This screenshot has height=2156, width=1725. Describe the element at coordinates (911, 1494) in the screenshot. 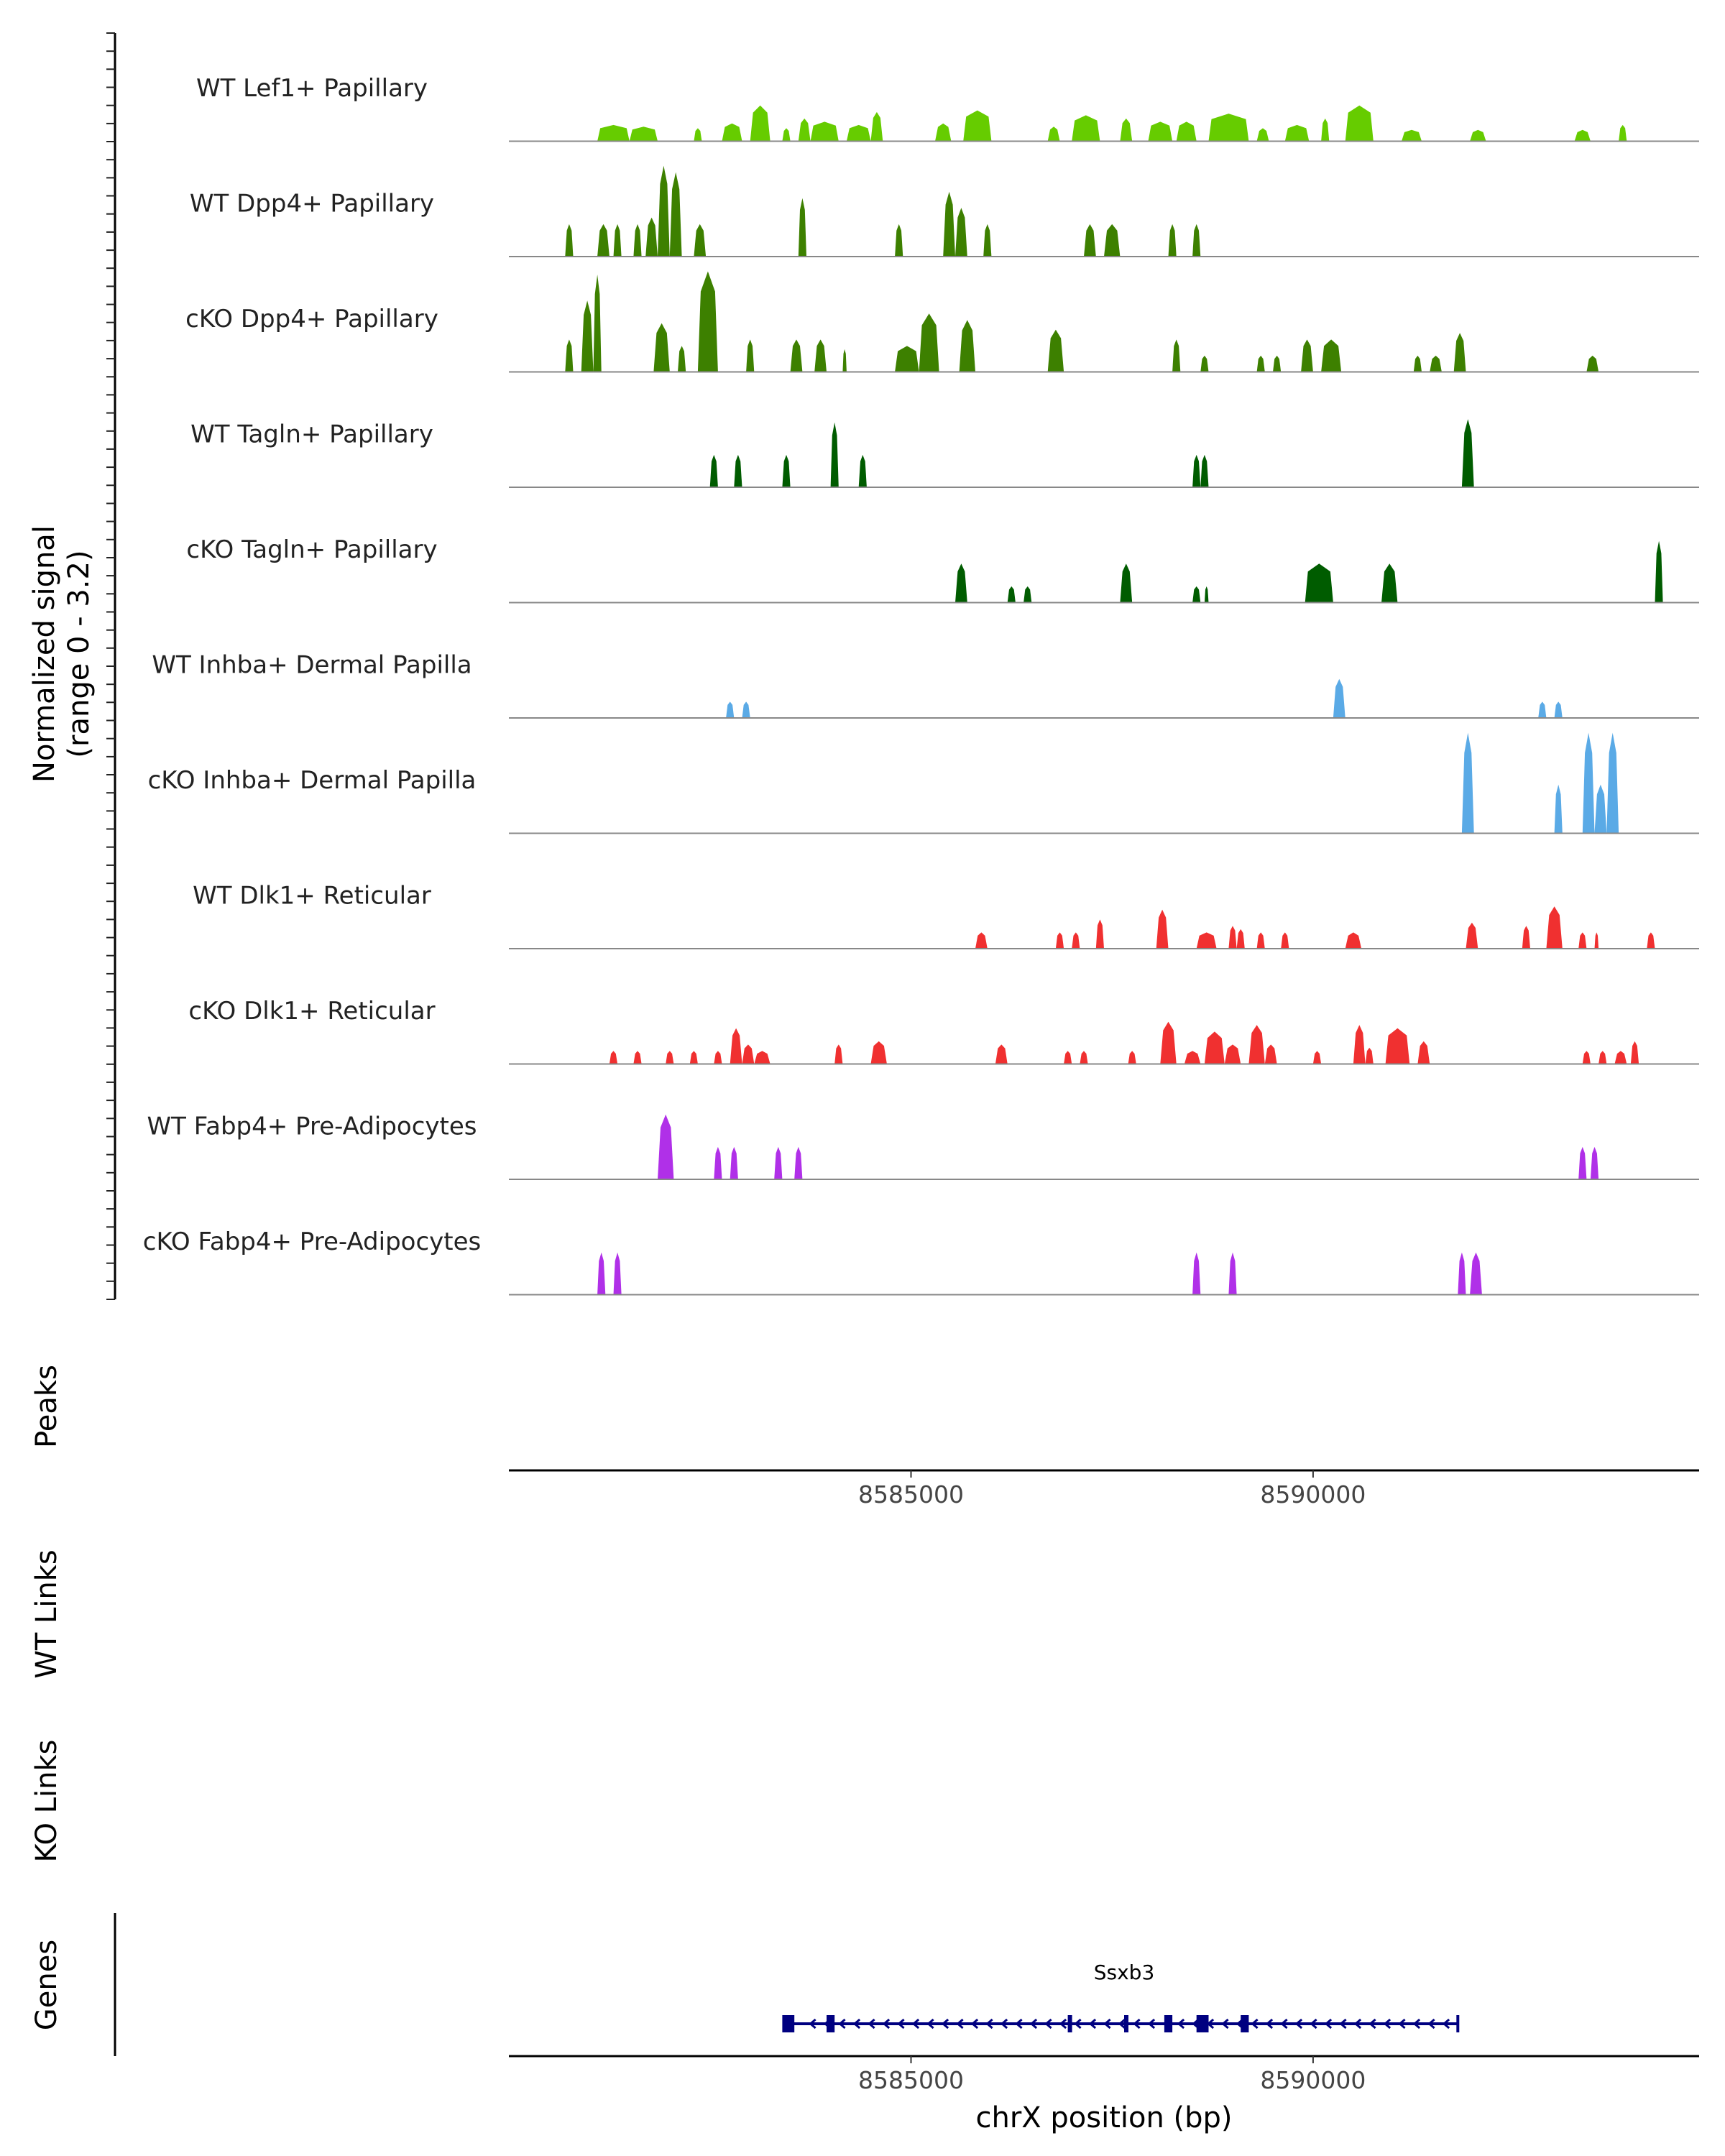

I see `x-tick-label: 8585000` at that location.